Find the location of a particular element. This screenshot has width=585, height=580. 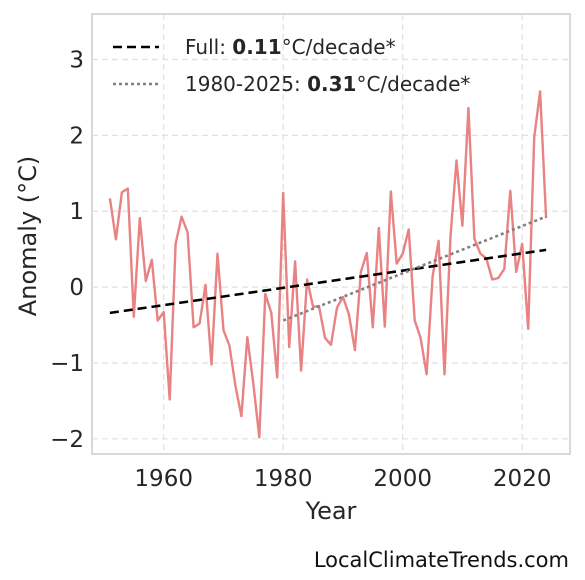

x-tick-label: 2020 is located at coordinates (522, 479).